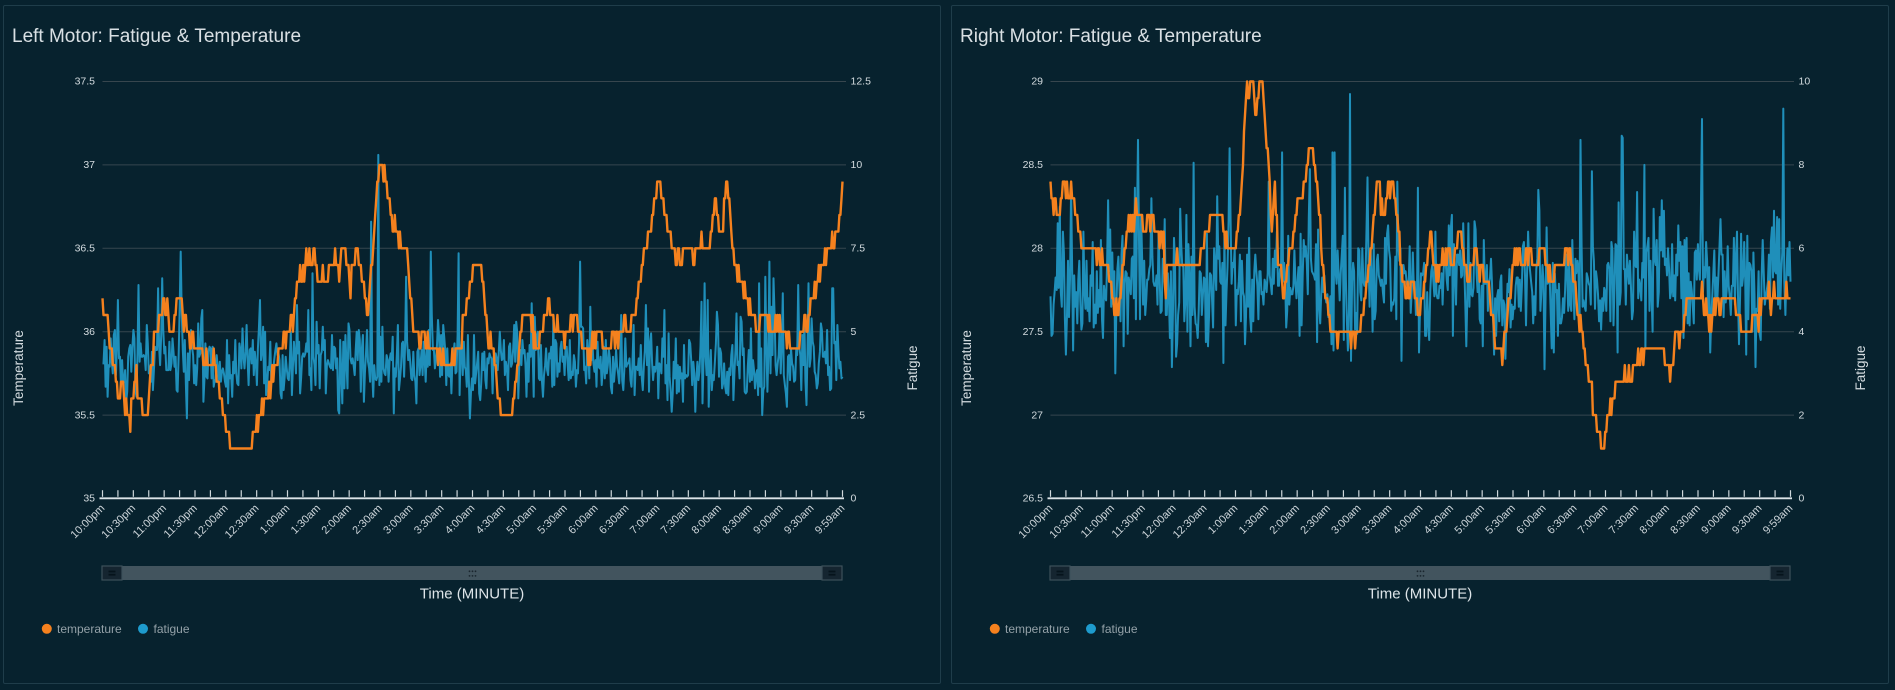 The width and height of the screenshot is (1895, 690). Describe the element at coordinates (1033, 332) in the screenshot. I see `svg-text: 27.5` at that location.